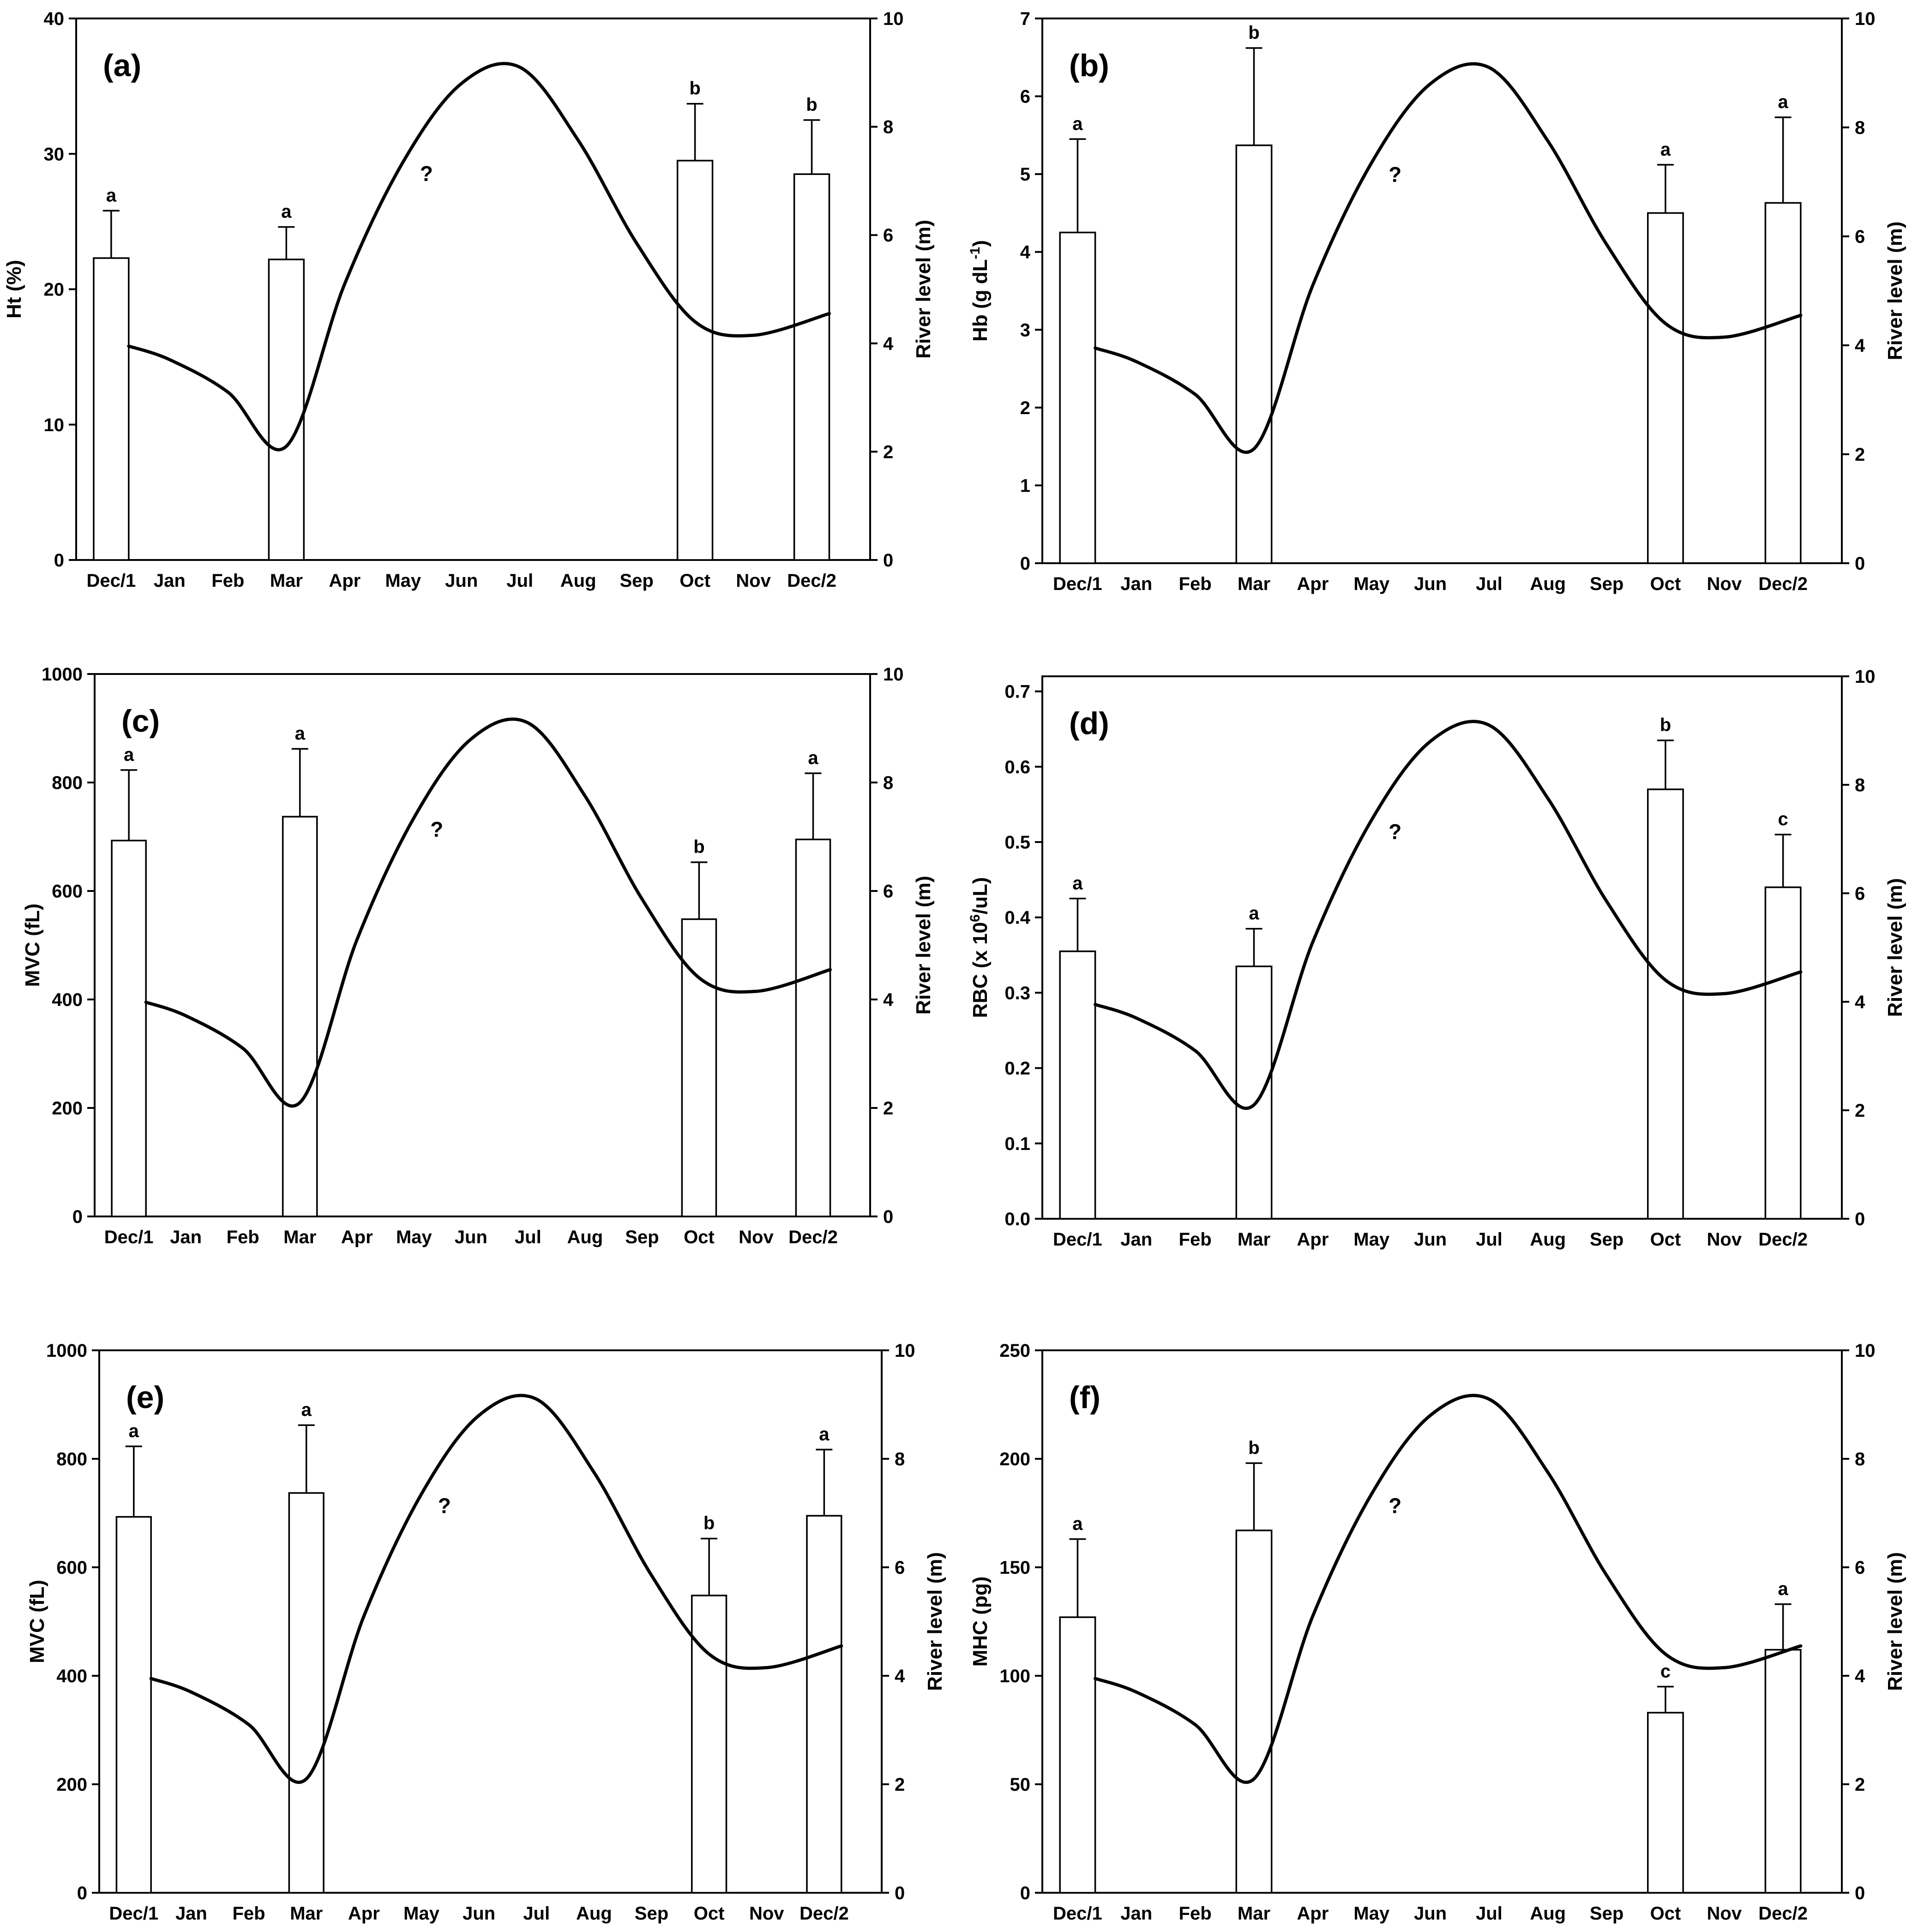 The image size is (1918, 1932). What do you see at coordinates (975, 253) in the screenshot?
I see `y-axis-title-superscript: -1` at bounding box center [975, 253].